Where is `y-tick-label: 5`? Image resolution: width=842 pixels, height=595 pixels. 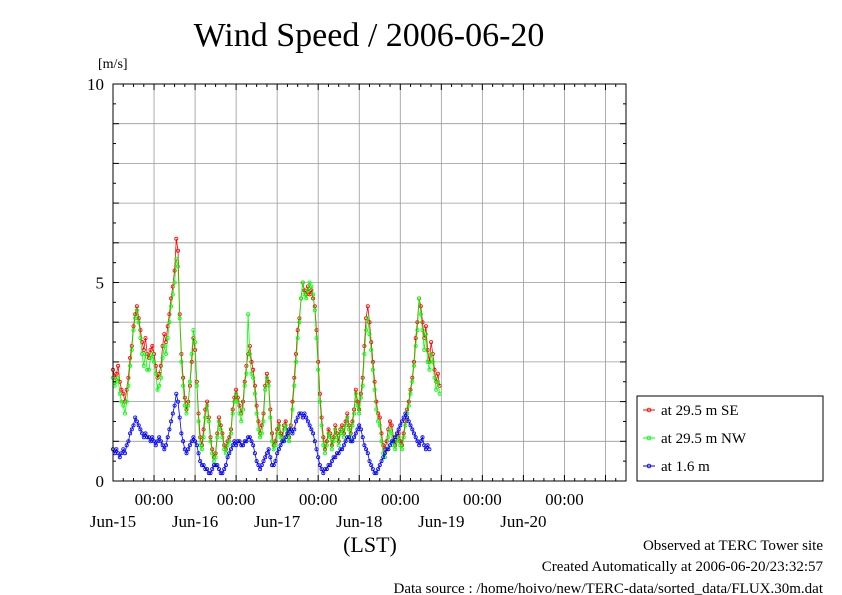
y-tick-label: 5 is located at coordinates (100, 283).